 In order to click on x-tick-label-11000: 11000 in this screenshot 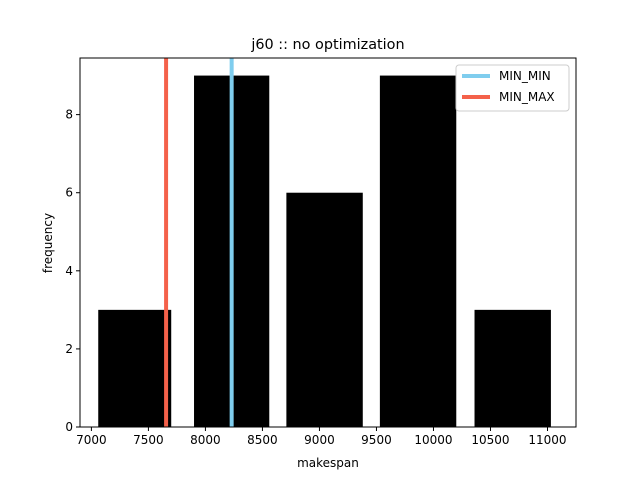, I will do `click(547, 440)`.